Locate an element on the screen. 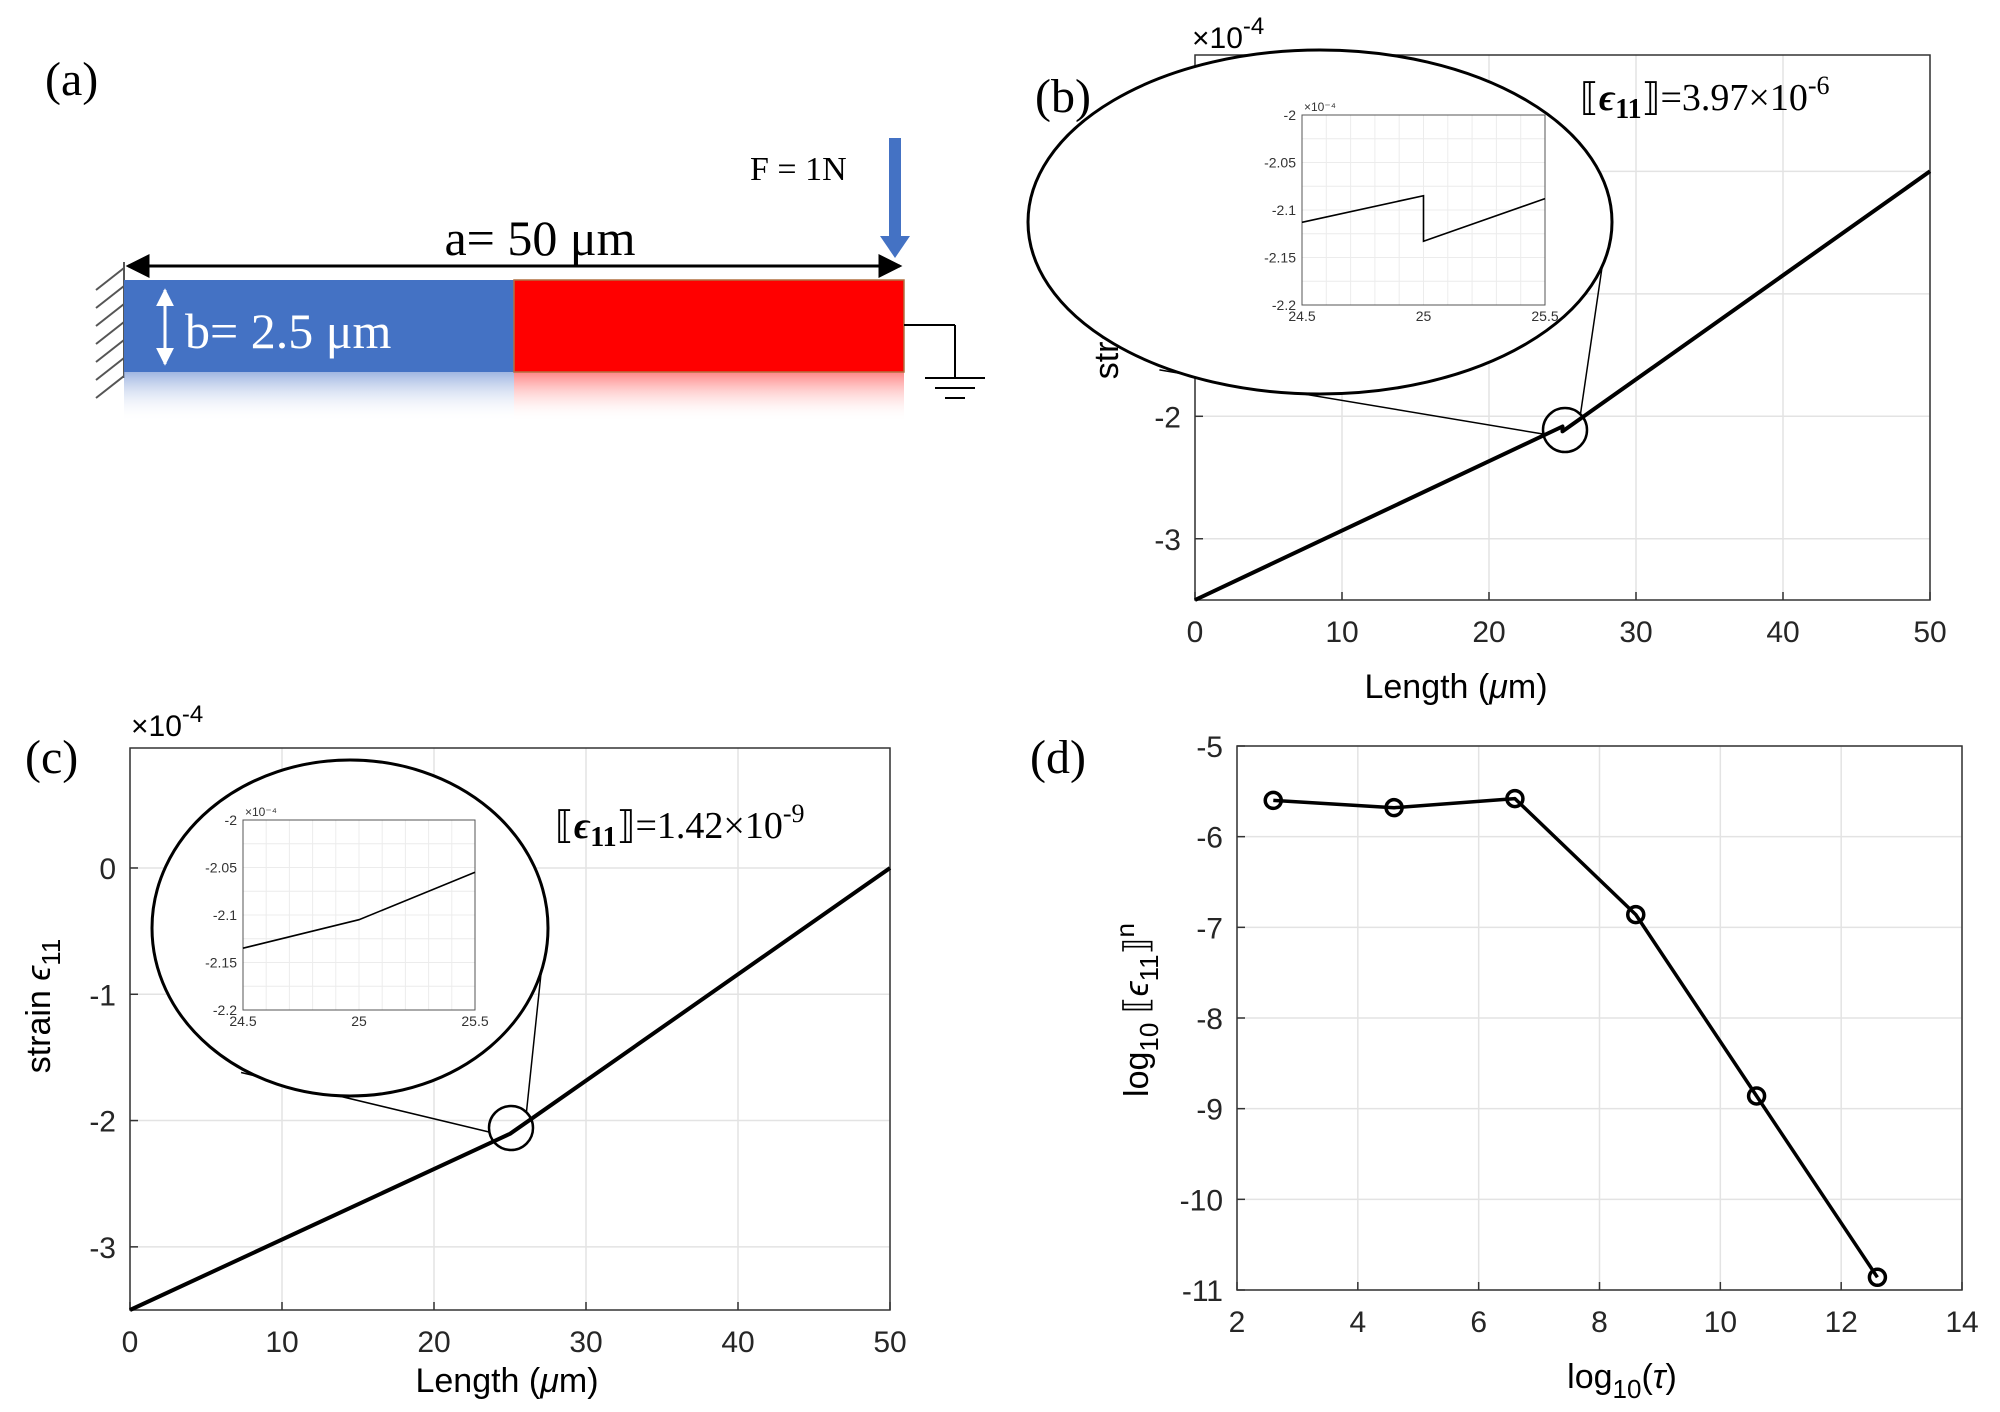 This screenshot has height=1412, width=2000. chart-b-inset-multiplier: ×10⁻⁴ is located at coordinates (1320, 107).